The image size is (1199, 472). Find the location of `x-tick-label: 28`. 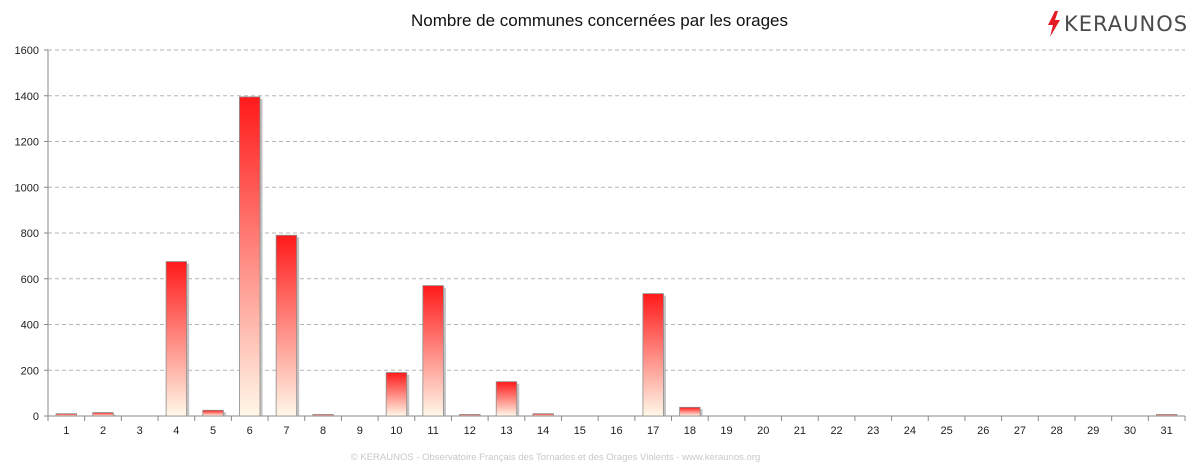

x-tick-label: 28 is located at coordinates (1057, 431).